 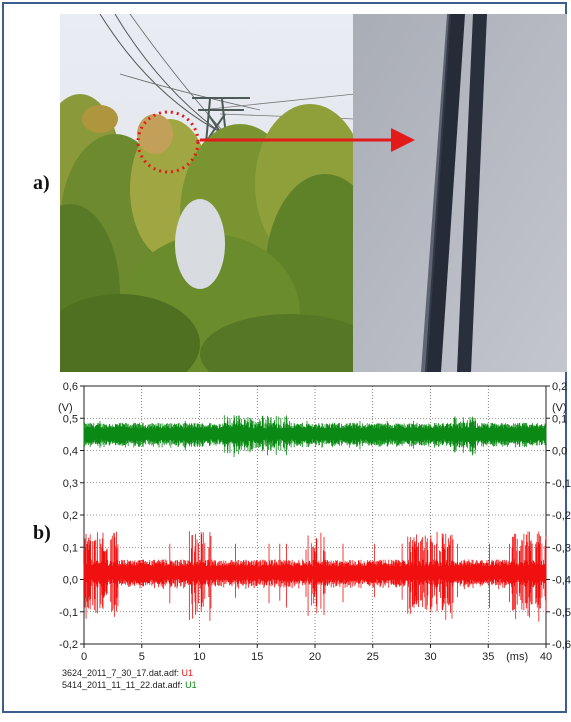 What do you see at coordinates (68, 645) in the screenshot?
I see `y-tick-label-left: -0,2` at bounding box center [68, 645].